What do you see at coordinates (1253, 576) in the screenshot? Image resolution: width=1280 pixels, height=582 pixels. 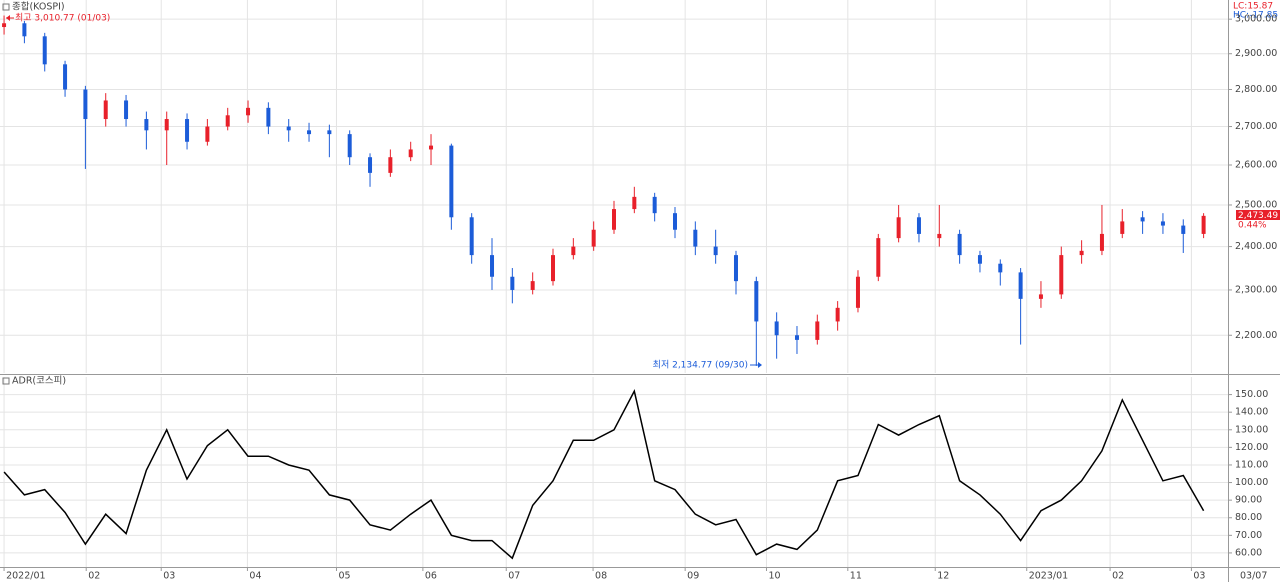 I see `x-end-label: 03/07` at bounding box center [1253, 576].